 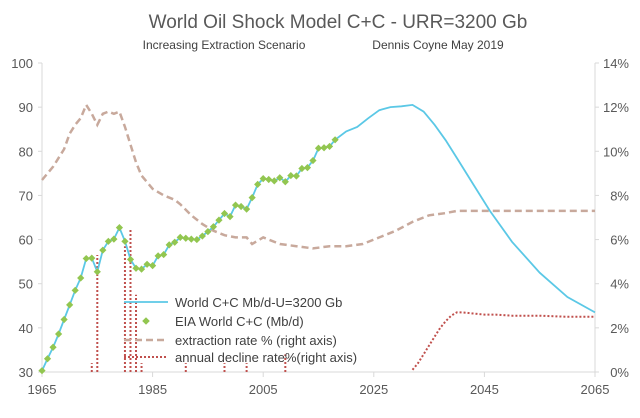 What do you see at coordinates (22, 63) in the screenshot?
I see `y-left-tick-label: 100` at bounding box center [22, 63].